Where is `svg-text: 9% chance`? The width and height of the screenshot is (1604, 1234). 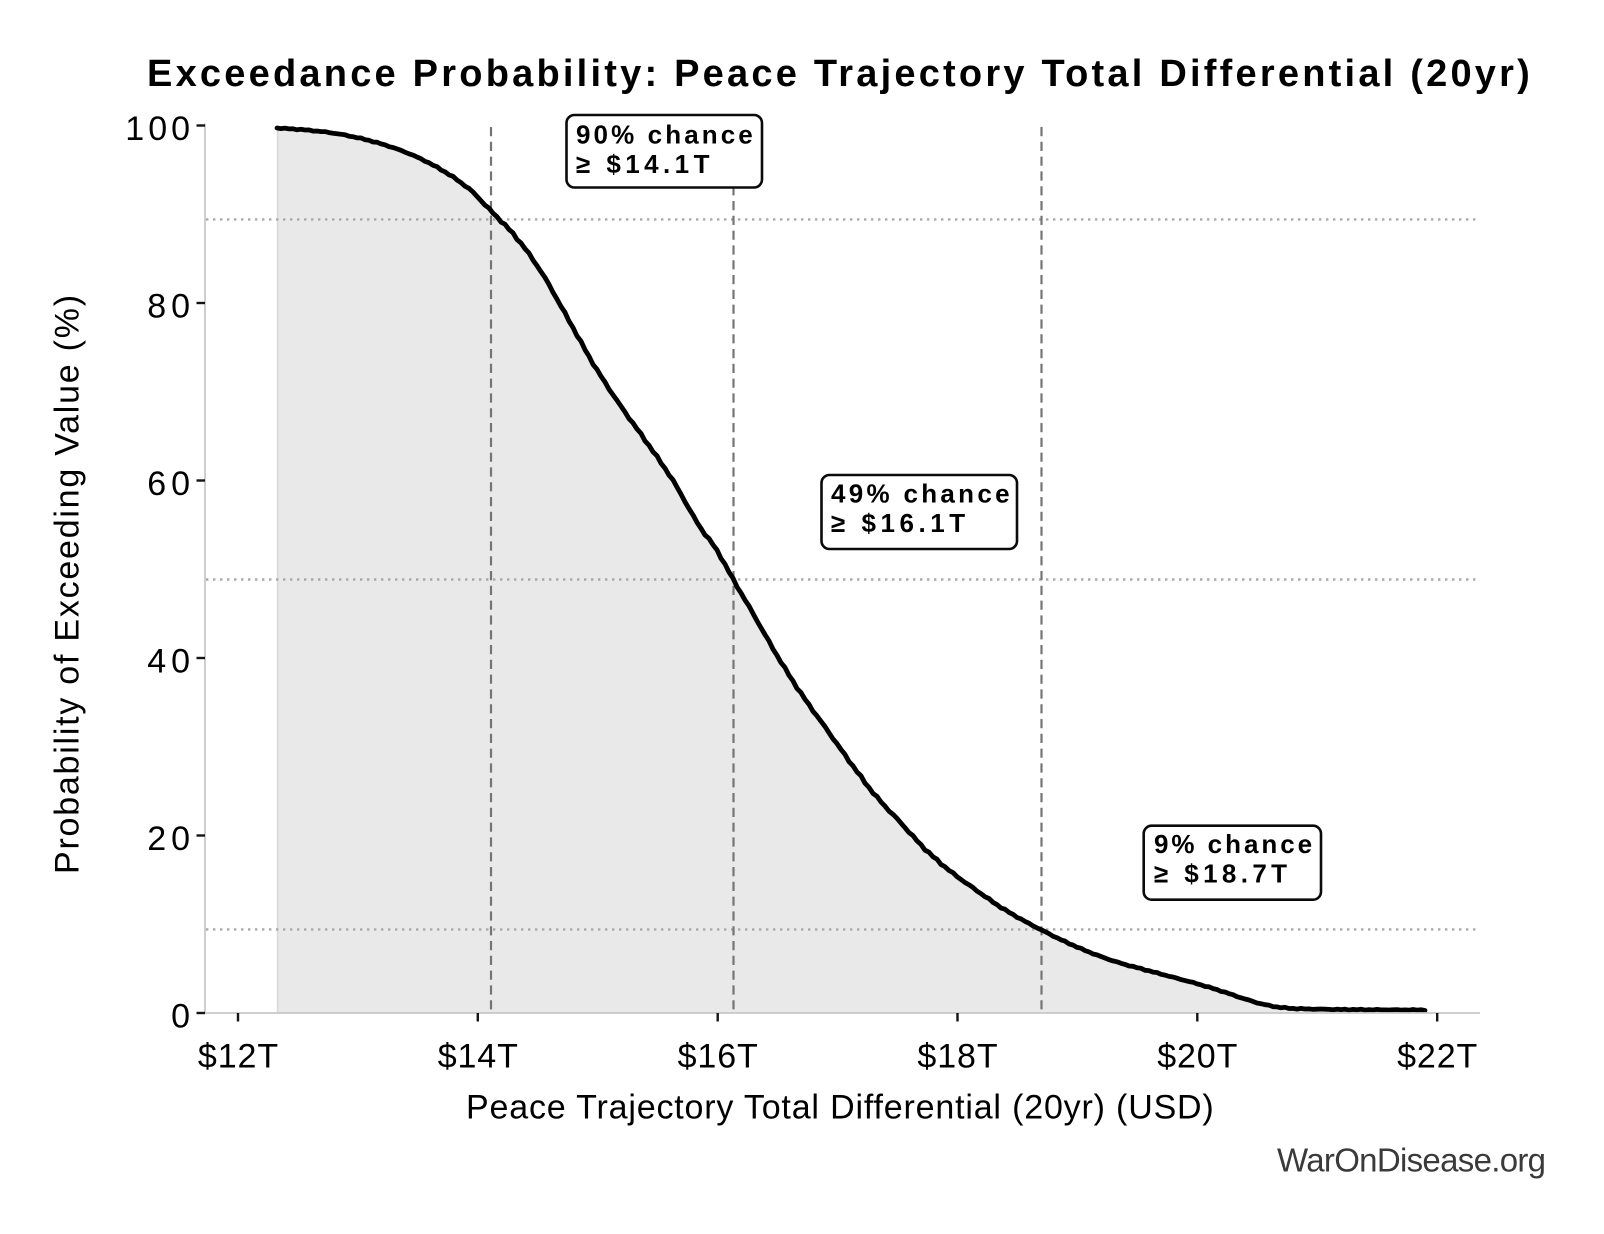
svg-text: 9% chance is located at coordinates (1234, 844).